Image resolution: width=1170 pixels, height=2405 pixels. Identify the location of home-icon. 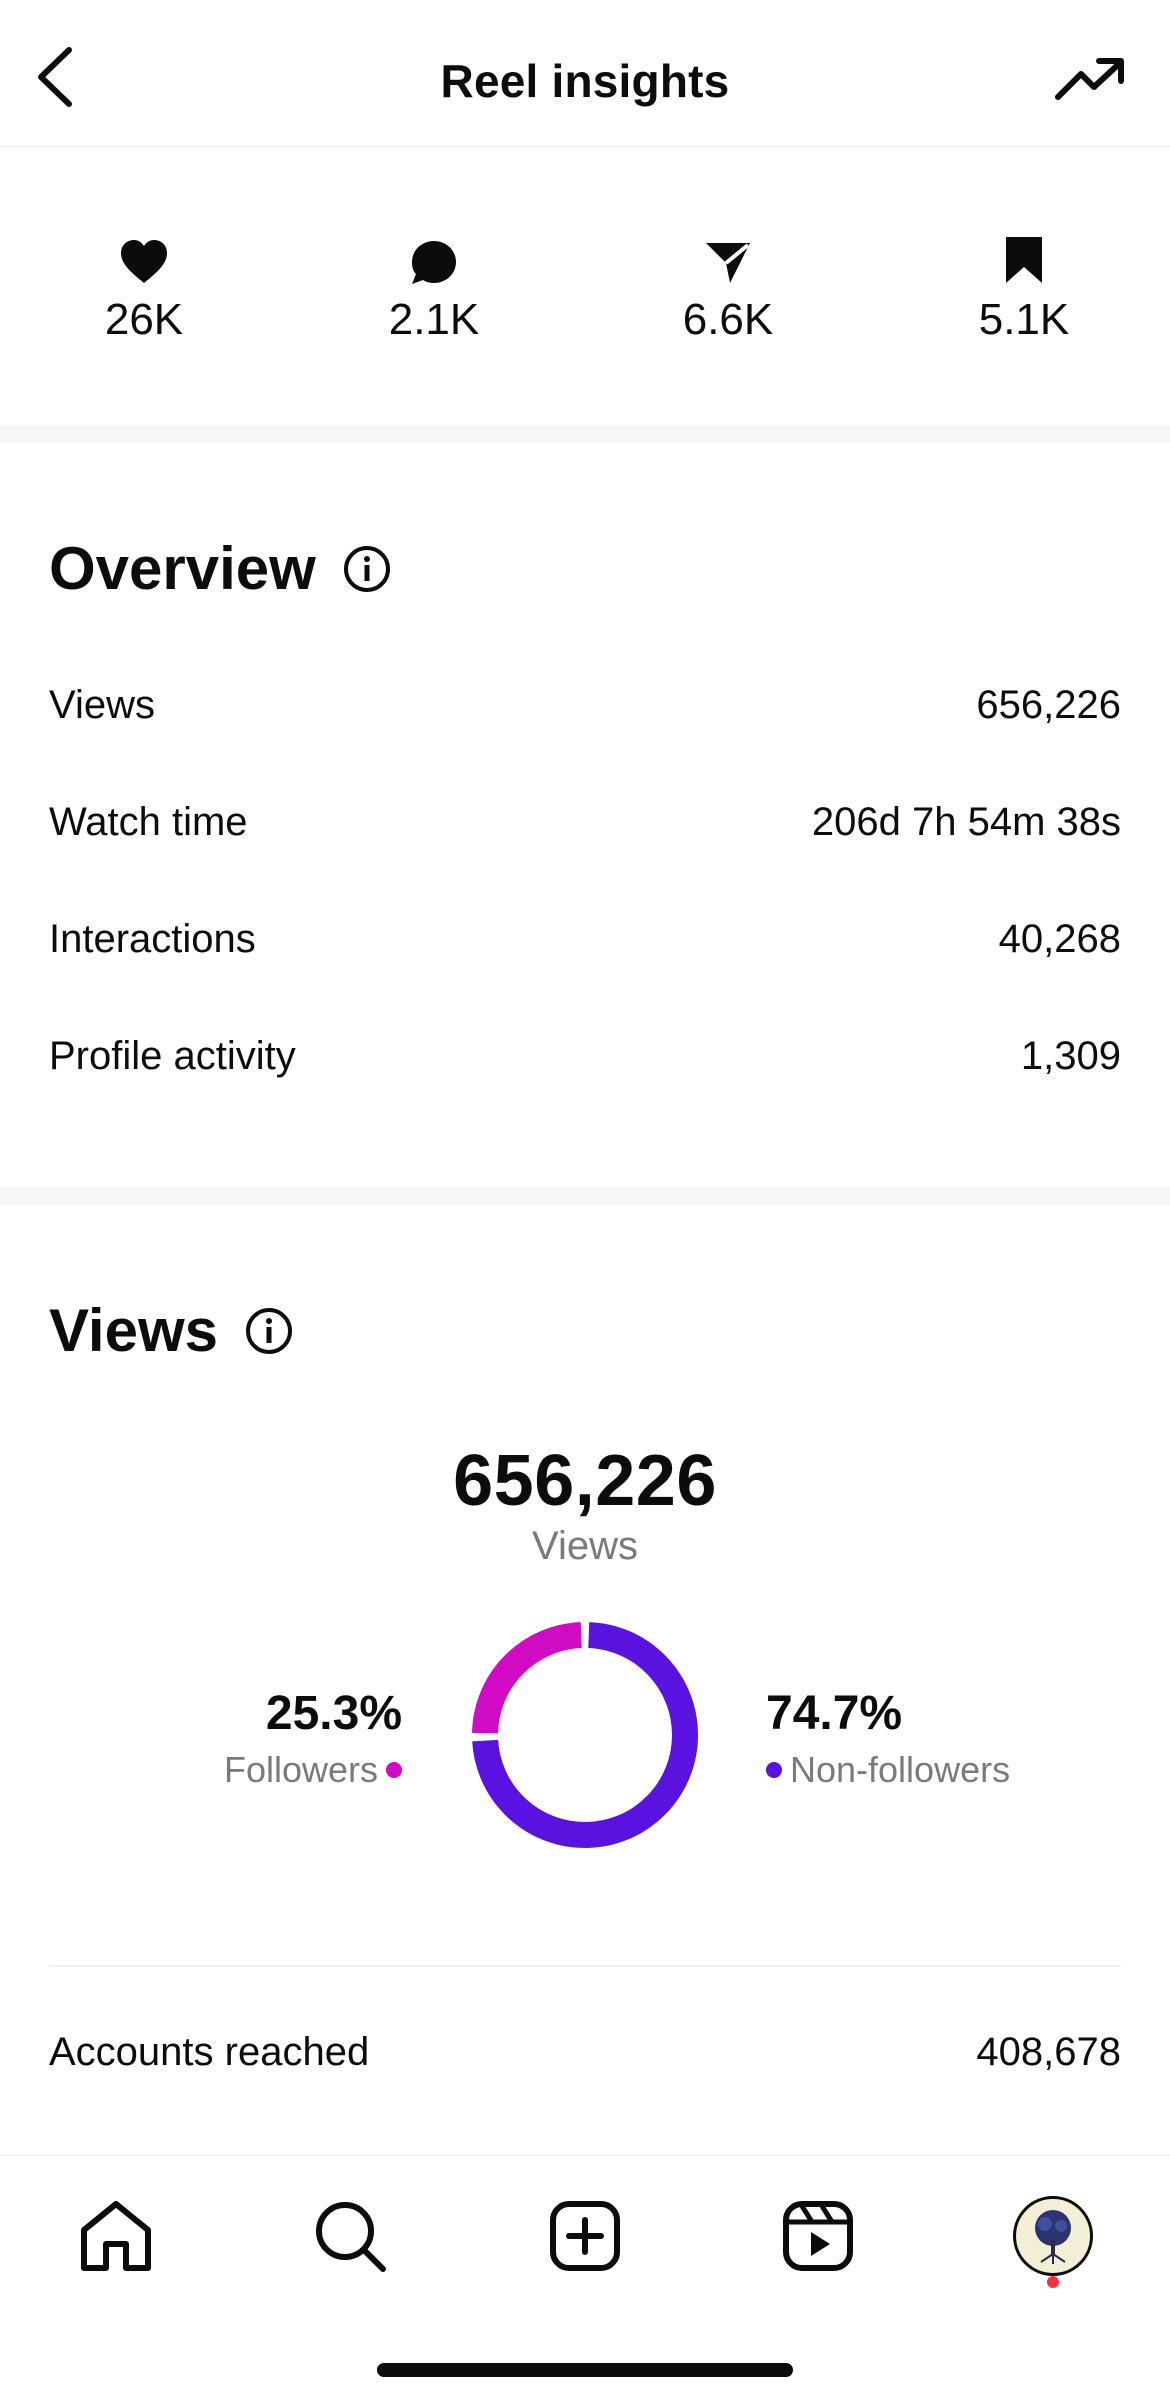
(116, 2236).